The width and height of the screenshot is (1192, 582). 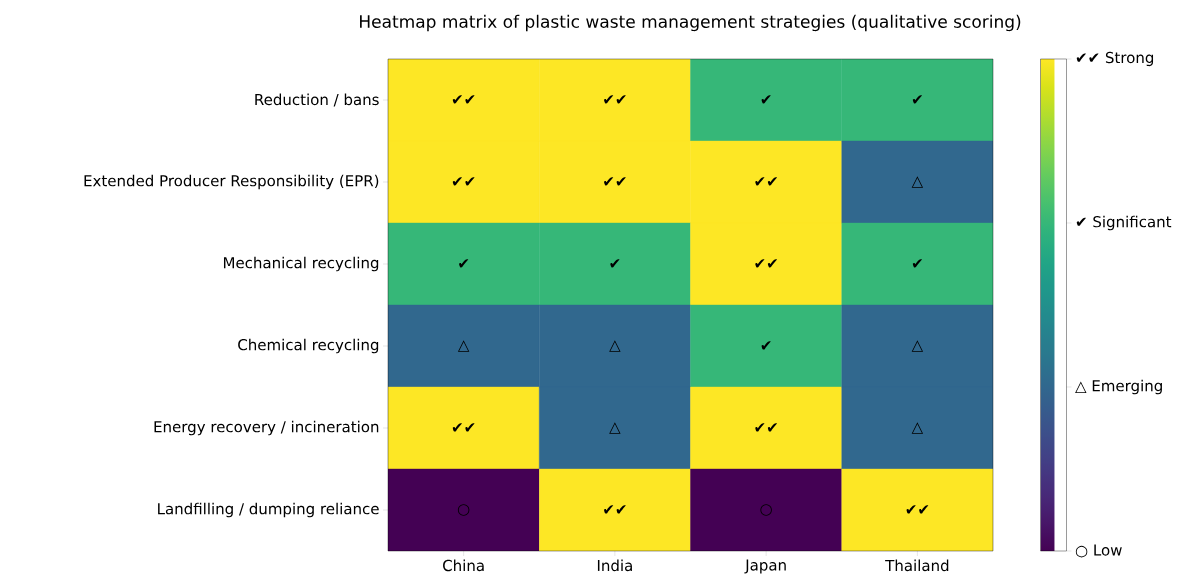 I want to click on y-tick-label: Landfilling / dumping reliance, so click(x=268, y=510).